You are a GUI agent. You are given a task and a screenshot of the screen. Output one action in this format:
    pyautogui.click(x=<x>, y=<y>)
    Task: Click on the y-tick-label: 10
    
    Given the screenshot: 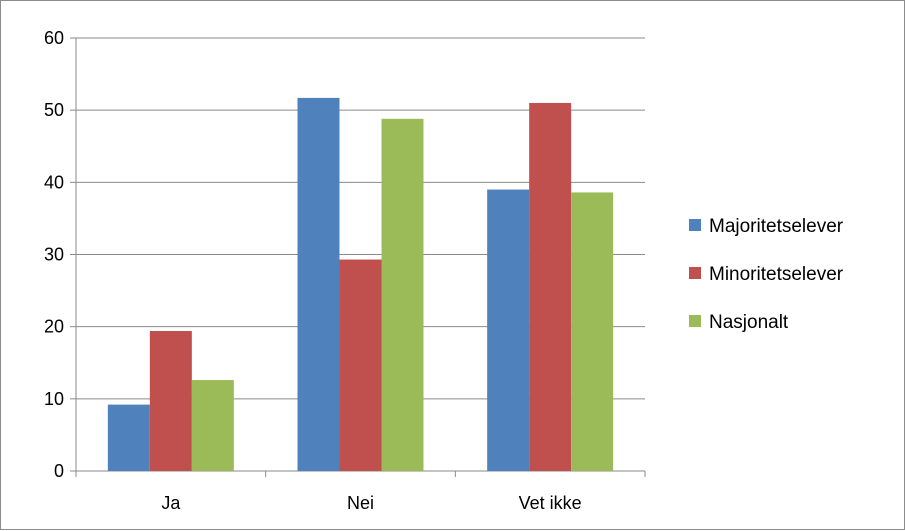 What is the action you would take?
    pyautogui.click(x=54, y=399)
    